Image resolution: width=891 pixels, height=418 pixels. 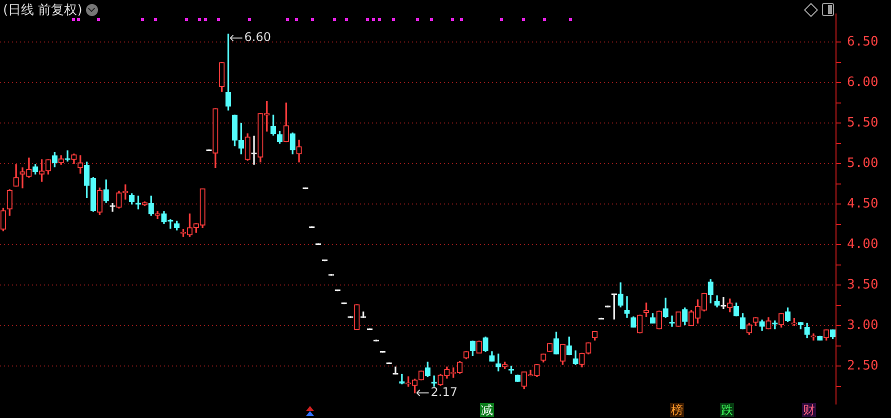 What do you see at coordinates (862, 366) in the screenshot?
I see `y-tick-label: 2.50` at bounding box center [862, 366].